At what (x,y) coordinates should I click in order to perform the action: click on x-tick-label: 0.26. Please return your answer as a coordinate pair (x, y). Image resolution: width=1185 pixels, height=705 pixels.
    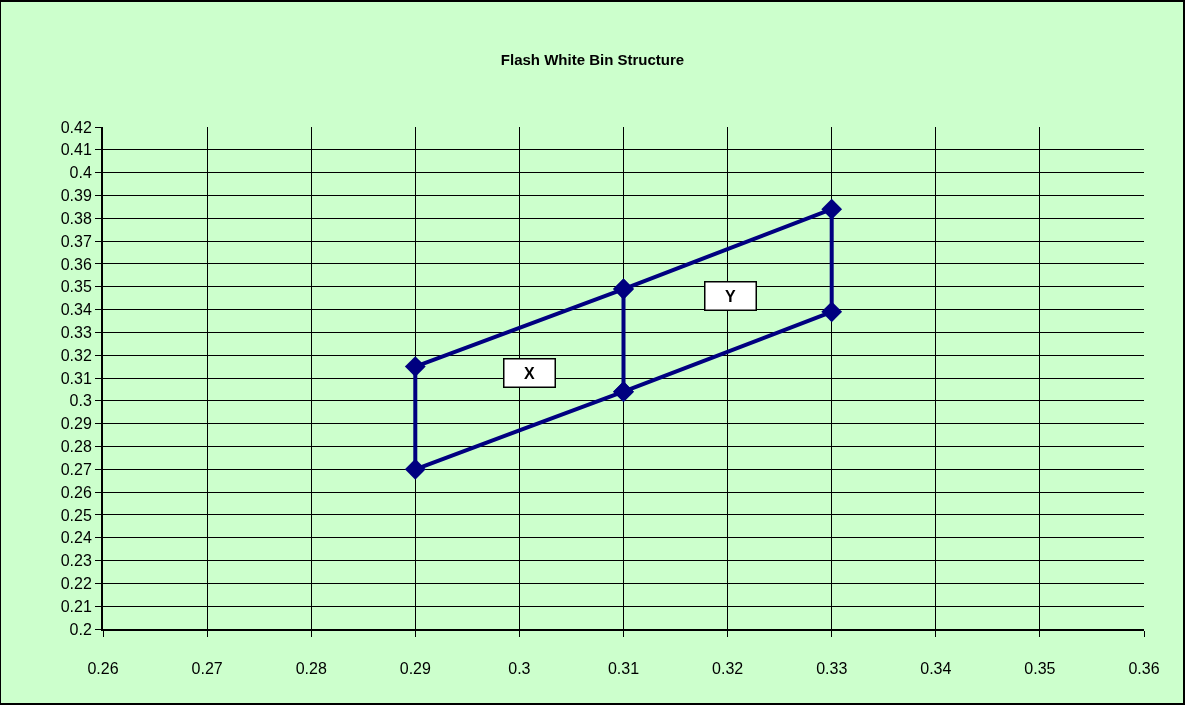
    Looking at the image, I should click on (103, 669).